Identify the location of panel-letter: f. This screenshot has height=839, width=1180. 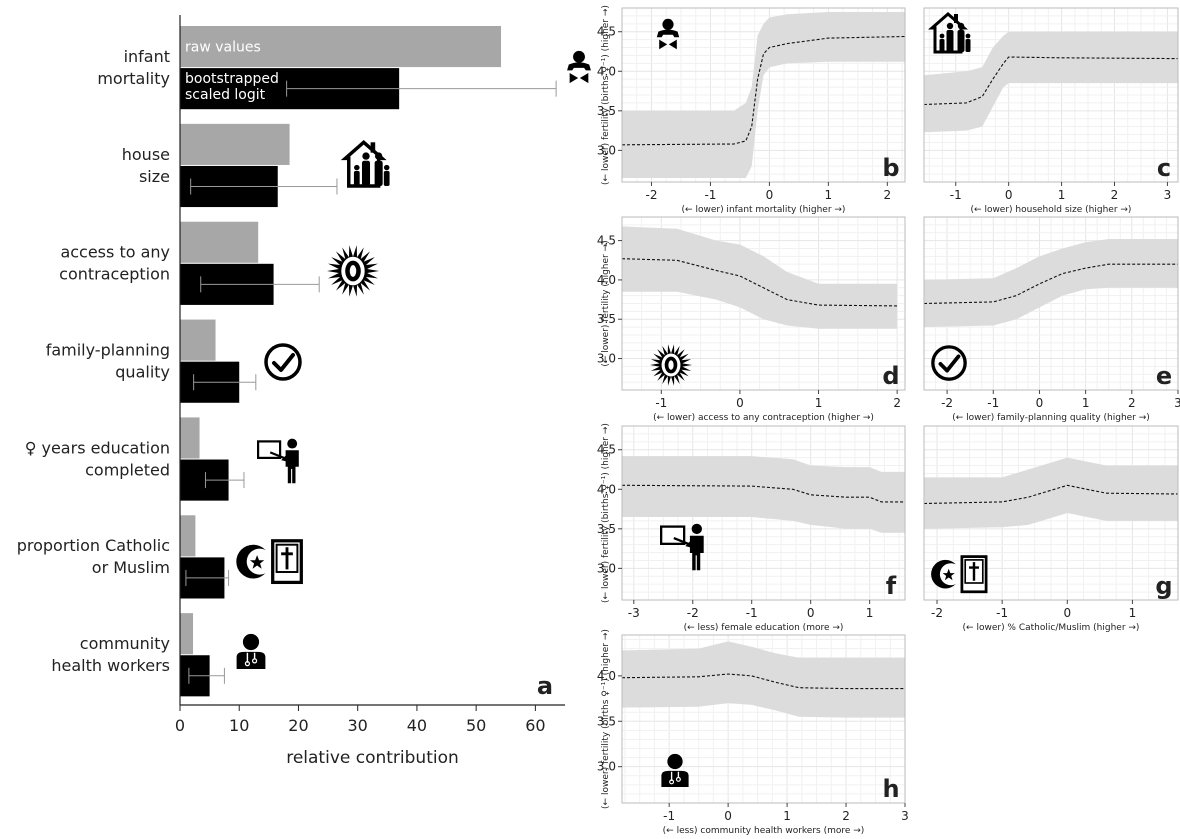
(891, 586).